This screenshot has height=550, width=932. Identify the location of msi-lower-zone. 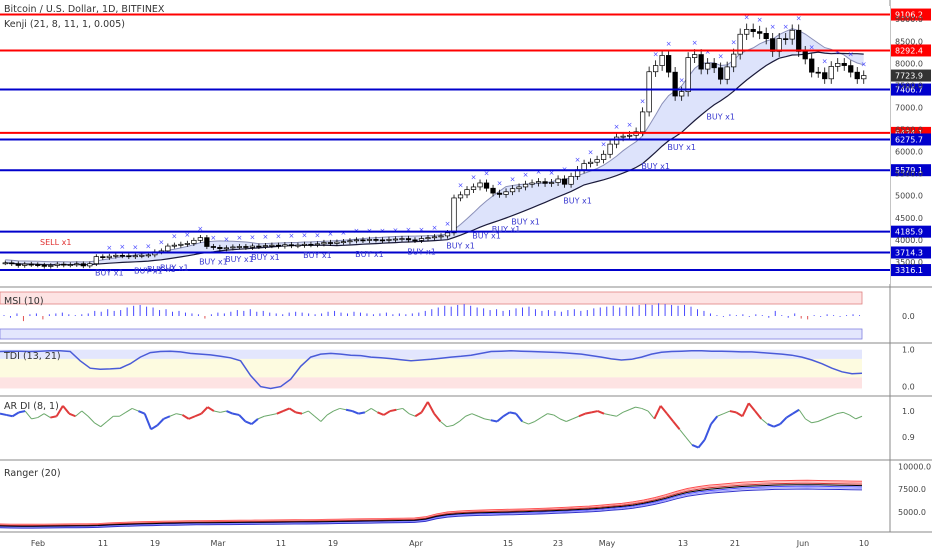
(431, 334).